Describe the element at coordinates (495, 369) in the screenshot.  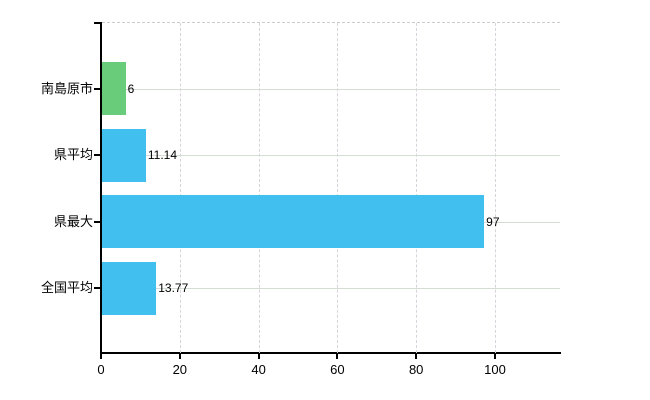
I see `x-tick-label: 100` at that location.